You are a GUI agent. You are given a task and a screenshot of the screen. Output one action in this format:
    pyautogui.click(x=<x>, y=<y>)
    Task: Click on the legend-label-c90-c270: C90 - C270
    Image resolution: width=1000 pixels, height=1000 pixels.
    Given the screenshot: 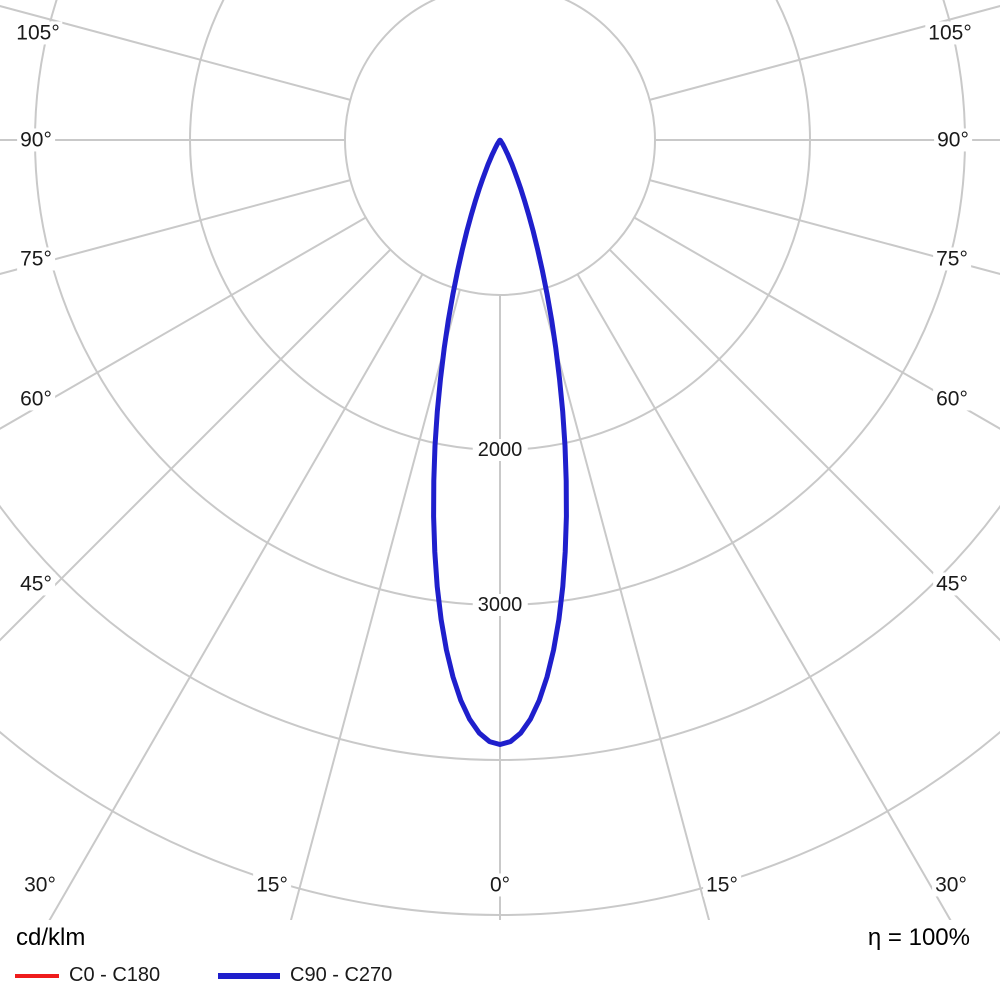 What is the action you would take?
    pyautogui.click(x=341, y=975)
    